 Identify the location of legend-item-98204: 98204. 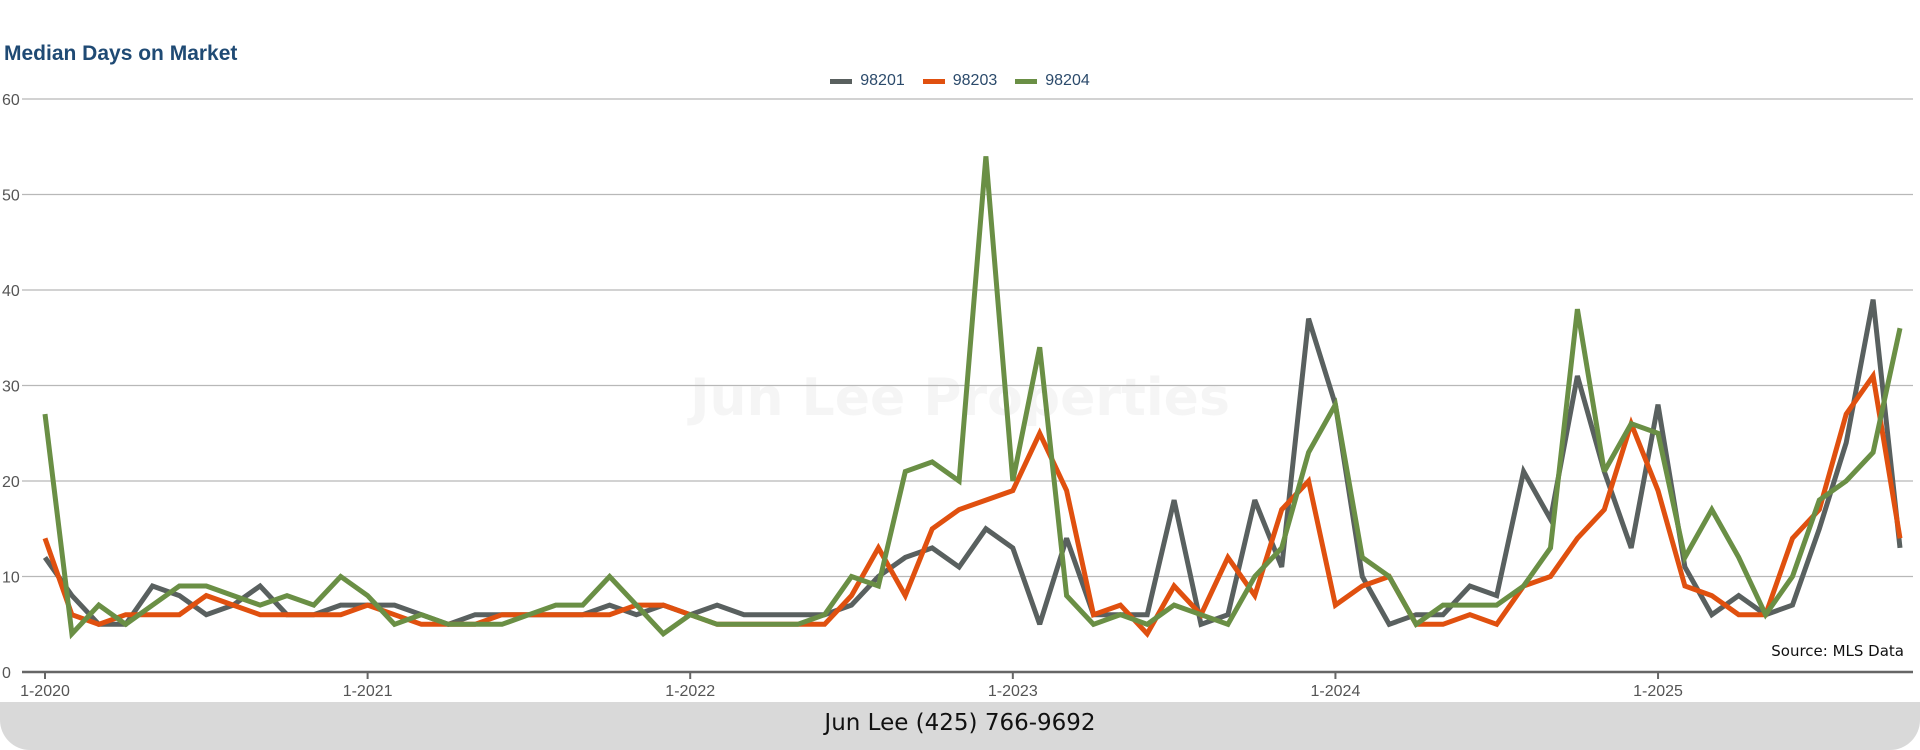
(1052, 81).